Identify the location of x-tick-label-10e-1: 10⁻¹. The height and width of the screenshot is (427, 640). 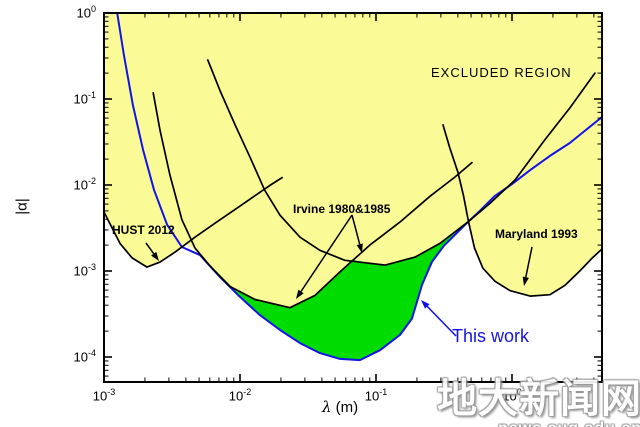
(376, 395).